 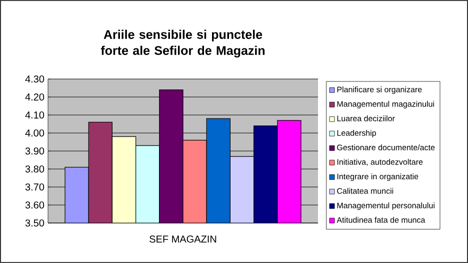 What do you see at coordinates (377, 177) in the screenshot?
I see `legend-label: Integrare in organizatie` at bounding box center [377, 177].